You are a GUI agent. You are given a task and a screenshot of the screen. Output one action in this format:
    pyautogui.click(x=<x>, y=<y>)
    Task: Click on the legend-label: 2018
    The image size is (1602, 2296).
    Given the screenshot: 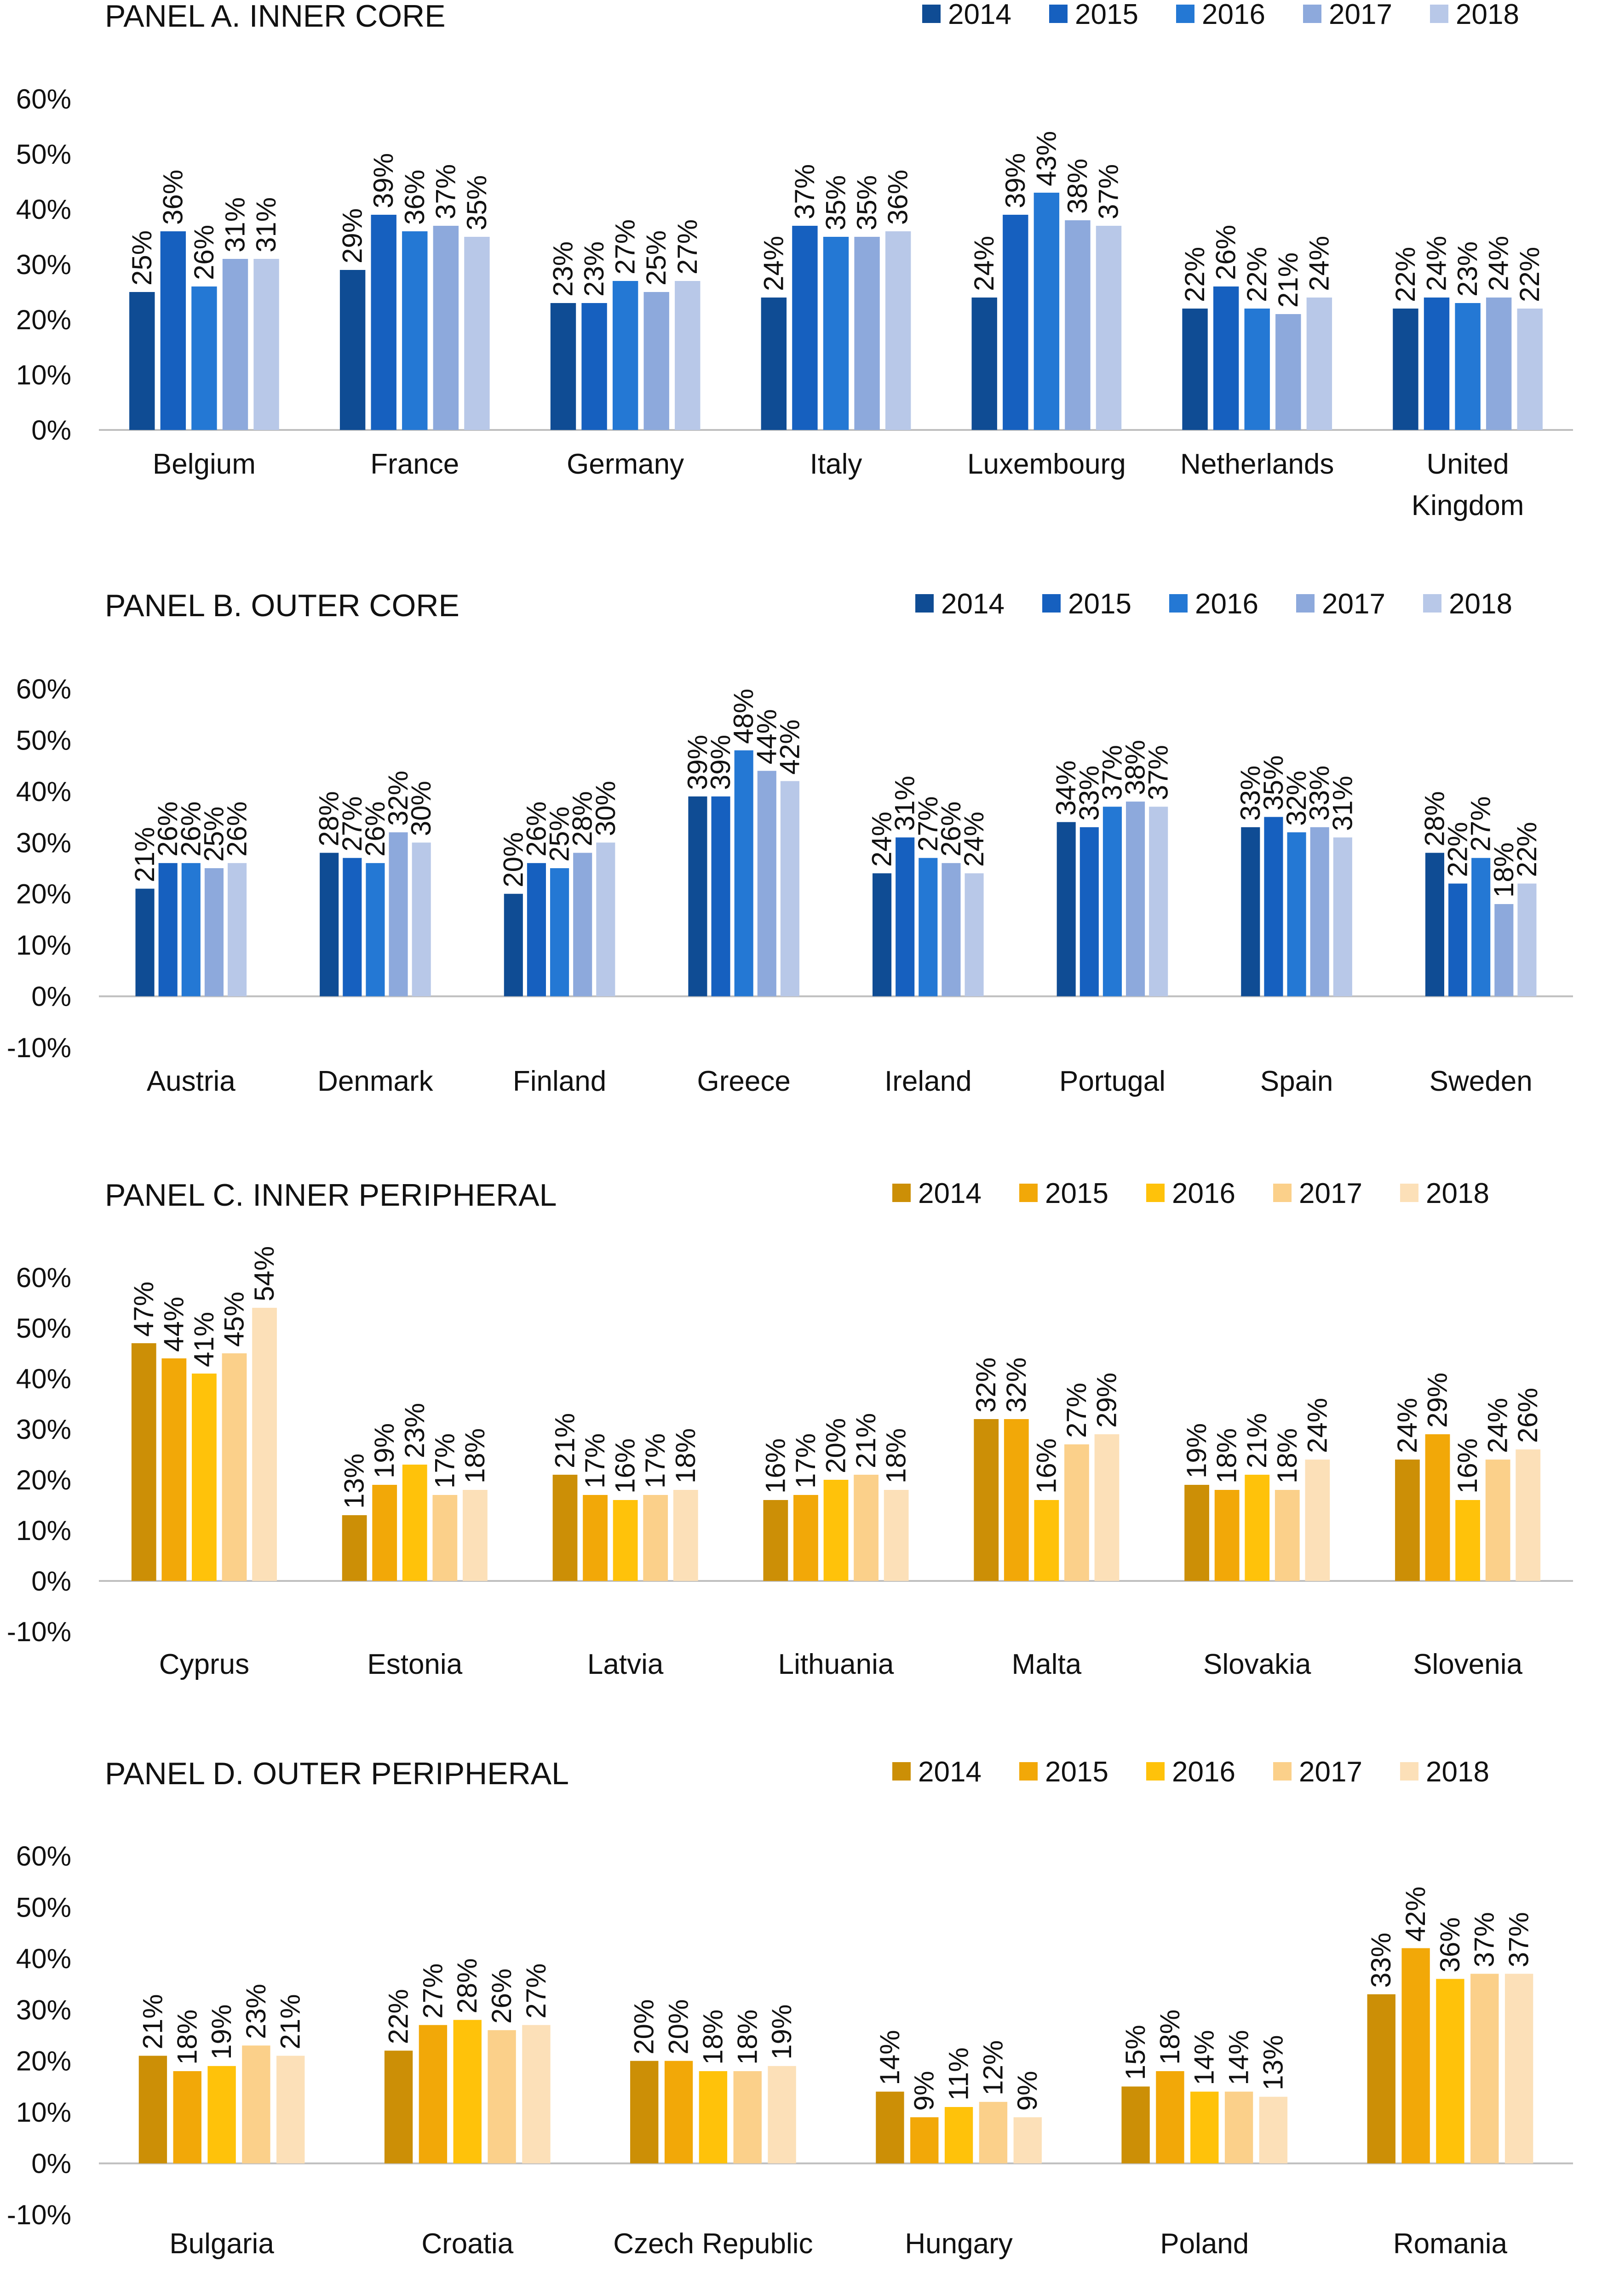 What is the action you would take?
    pyautogui.click(x=1480, y=604)
    